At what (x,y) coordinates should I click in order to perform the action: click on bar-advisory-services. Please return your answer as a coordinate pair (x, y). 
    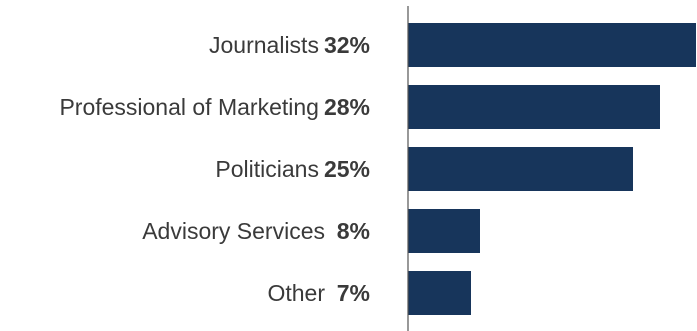
    Looking at the image, I should click on (444, 231).